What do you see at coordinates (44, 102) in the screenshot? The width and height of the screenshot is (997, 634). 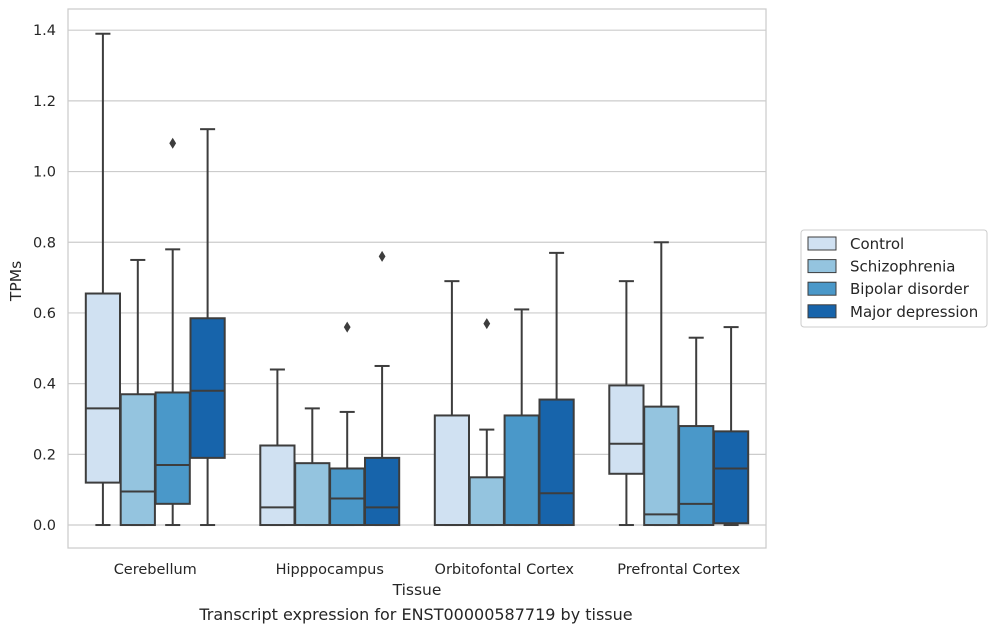 I see `y-tick-label: 1.2` at bounding box center [44, 102].